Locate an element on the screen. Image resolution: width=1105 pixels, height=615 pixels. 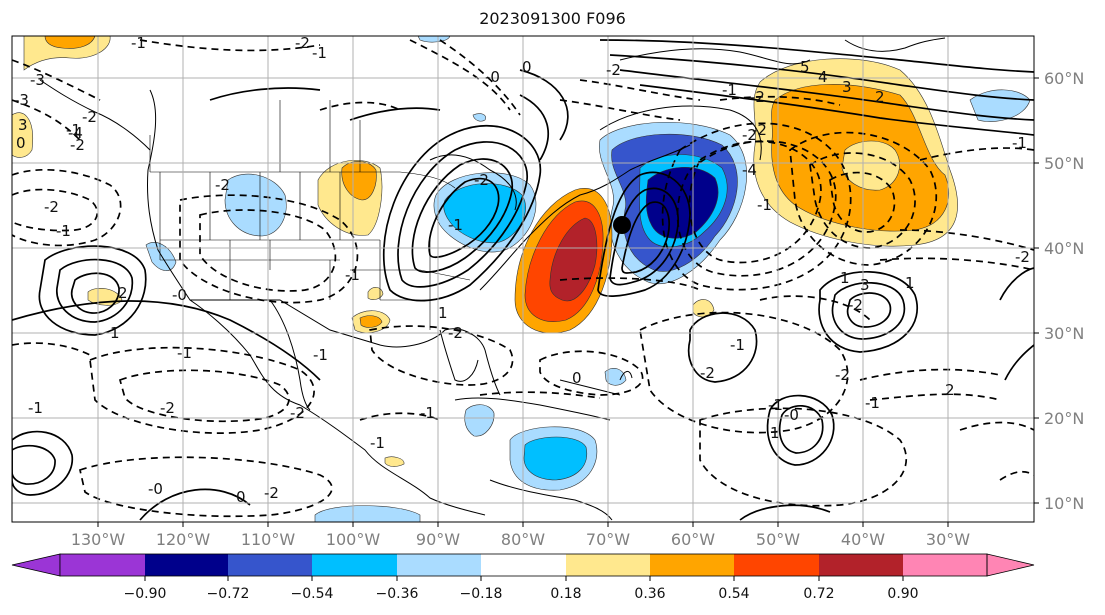
longitude-ticks is located at coordinates (523, 524).